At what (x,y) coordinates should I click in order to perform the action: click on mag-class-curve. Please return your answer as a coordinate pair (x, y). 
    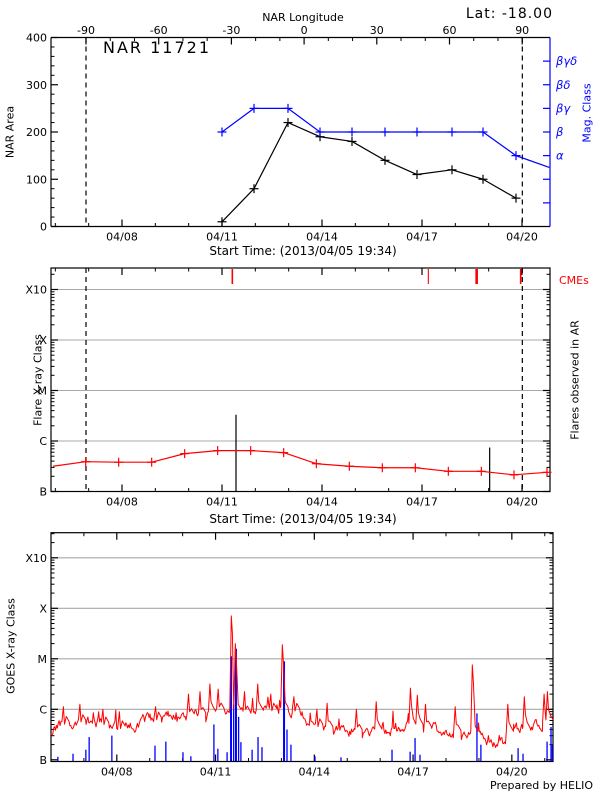
    Looking at the image, I should click on (385, 138).